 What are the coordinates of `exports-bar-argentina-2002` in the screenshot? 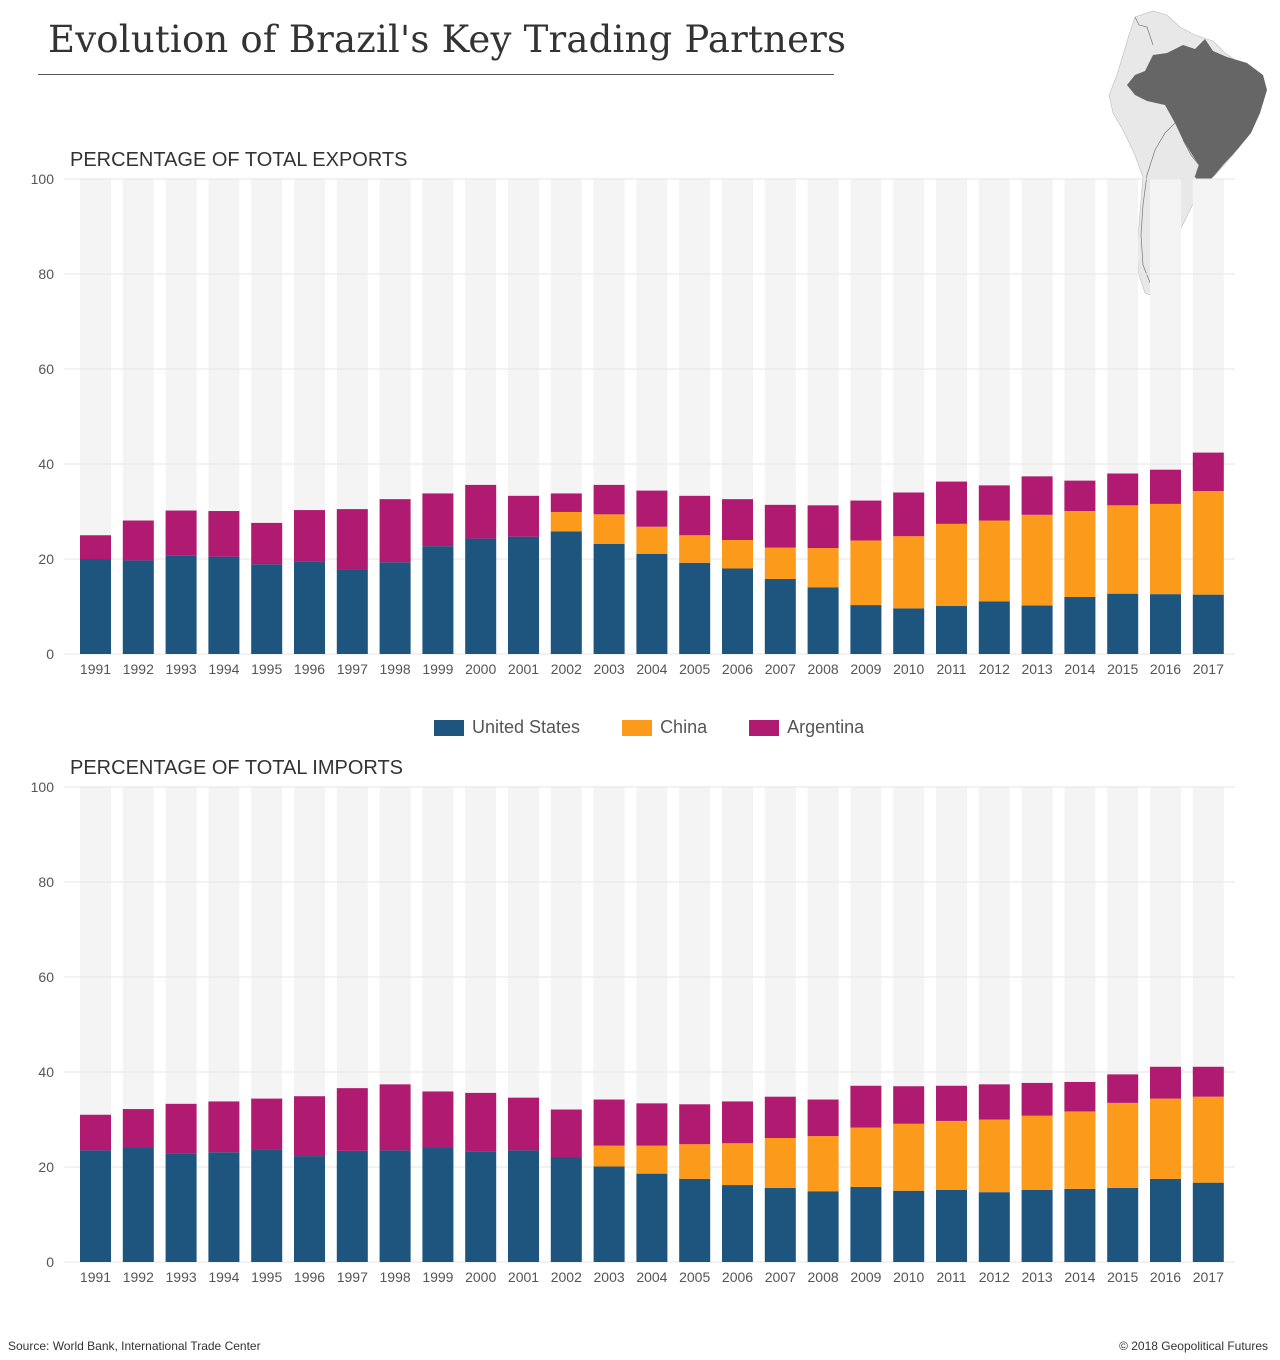 It's located at (566, 502).